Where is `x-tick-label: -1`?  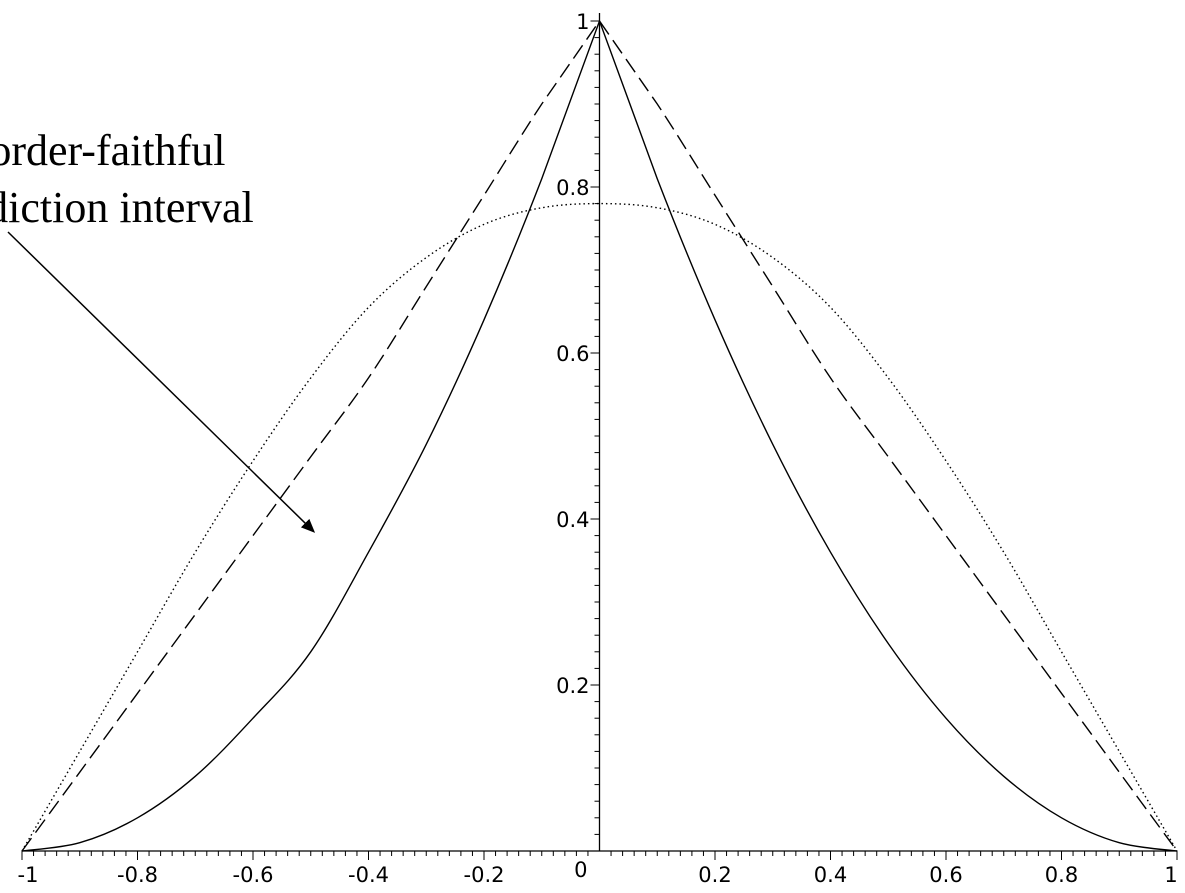 x-tick-label: -1 is located at coordinates (28, 875).